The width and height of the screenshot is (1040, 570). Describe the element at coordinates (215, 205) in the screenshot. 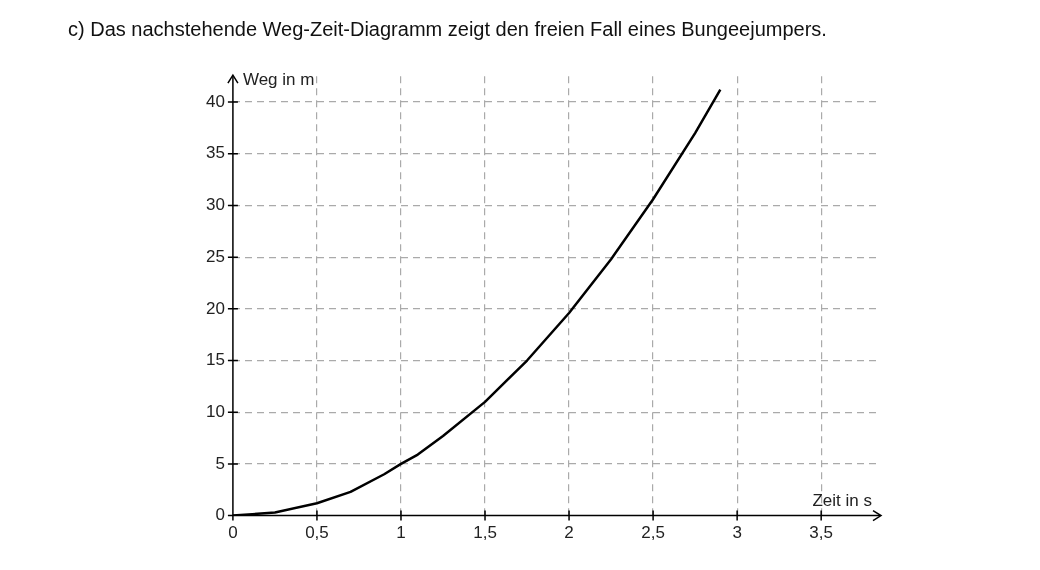

I see `y-tick-label: 30` at that location.